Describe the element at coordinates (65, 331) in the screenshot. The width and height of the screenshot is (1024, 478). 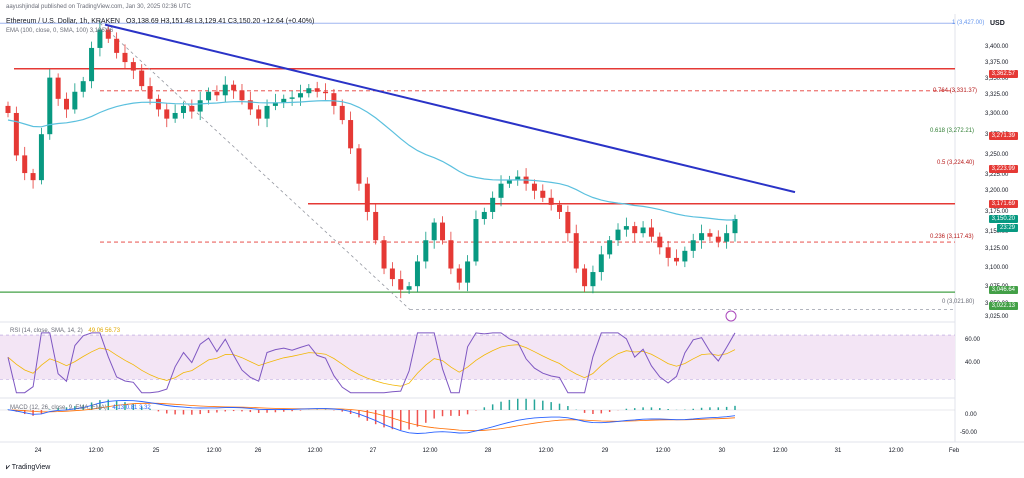
I see `rsi-legend: RSI (14, close, SMA, 14, 2) 49.06 56.73` at that location.